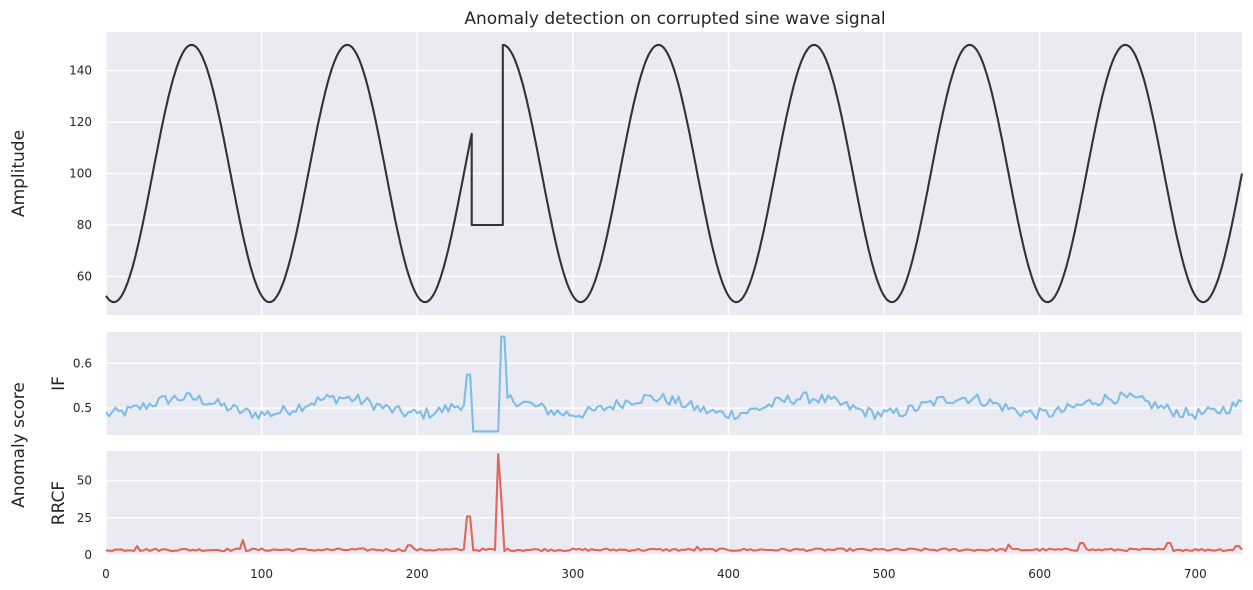  What do you see at coordinates (261, 574) in the screenshot?
I see `x-tick-label: 100` at bounding box center [261, 574].